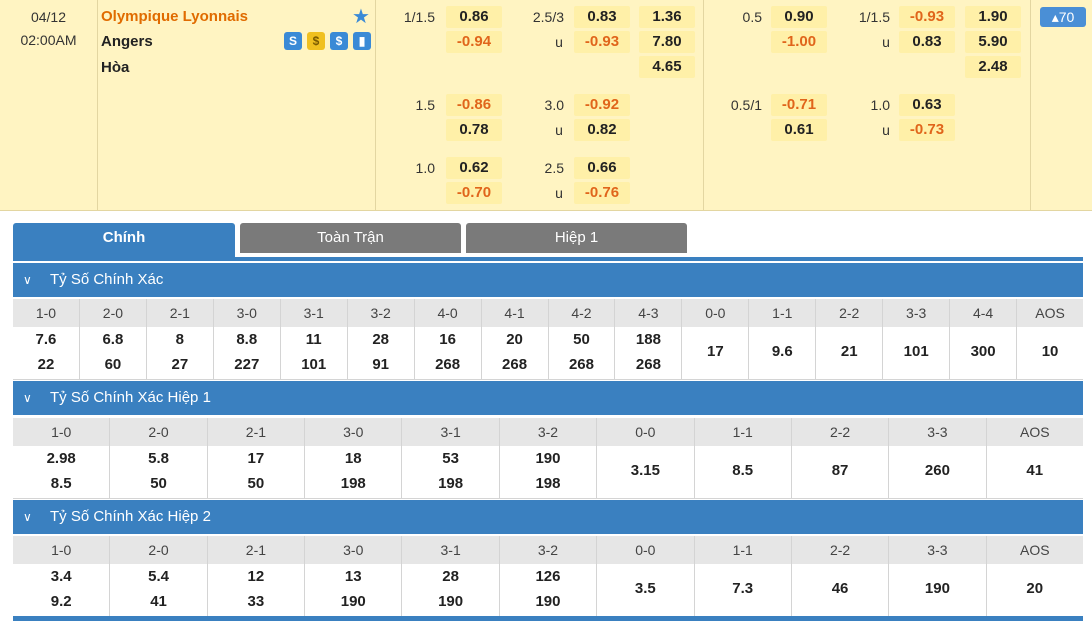  I want to click on odds-value-secondary: 27, so click(180, 364).